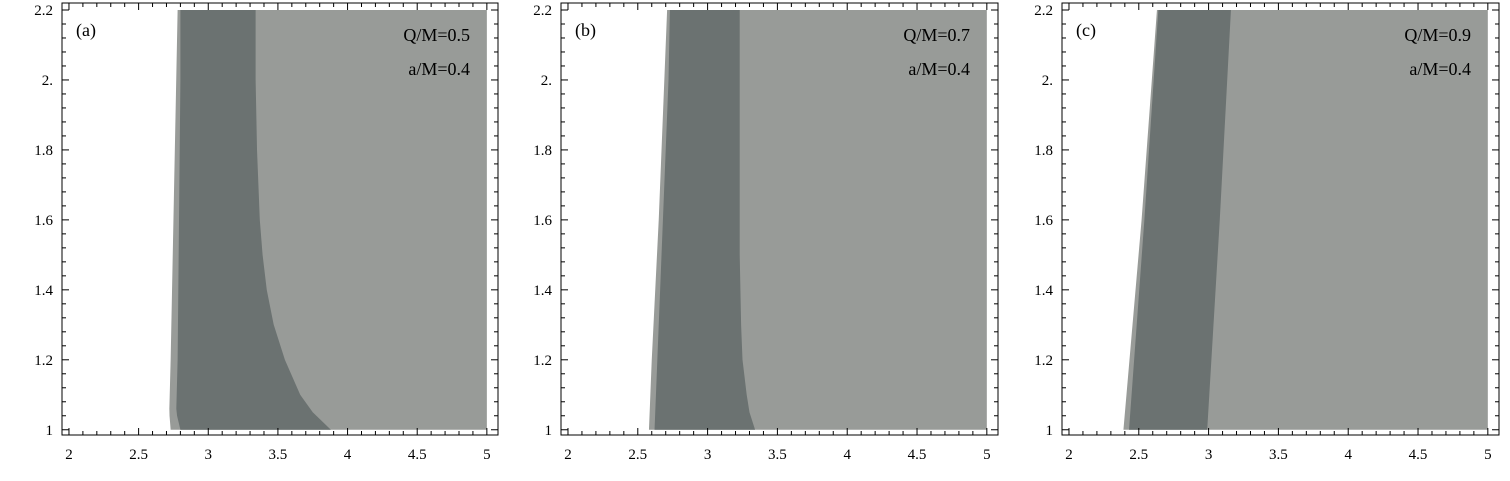 Image resolution: width=1510 pixels, height=481 pixels. I want to click on panel-label: (c), so click(1086, 30).